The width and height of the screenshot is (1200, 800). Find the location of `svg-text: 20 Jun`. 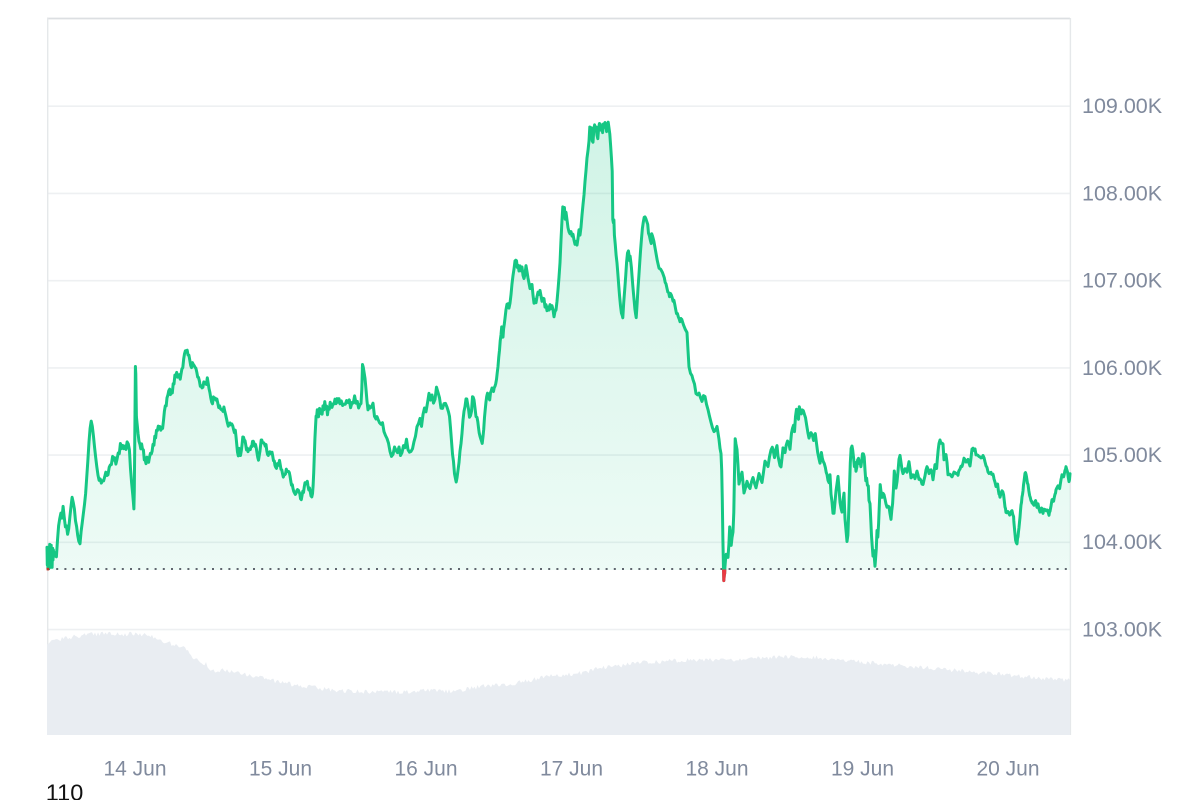

svg-text: 20 Jun is located at coordinates (1007, 769).